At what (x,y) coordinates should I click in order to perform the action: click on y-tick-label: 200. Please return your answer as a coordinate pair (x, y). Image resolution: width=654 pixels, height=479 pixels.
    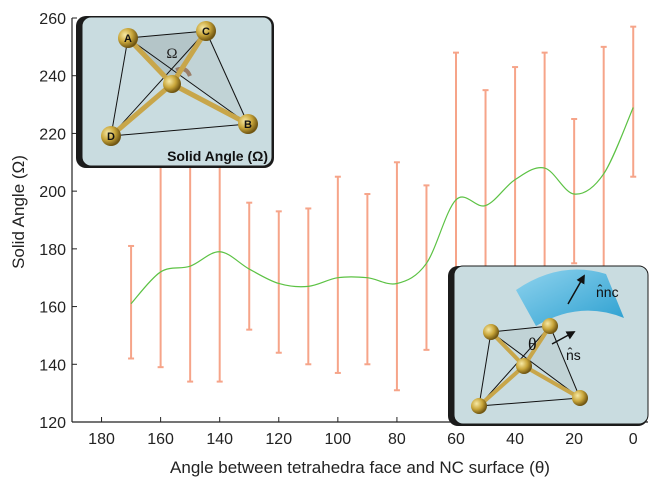
    Looking at the image, I should click on (52, 192).